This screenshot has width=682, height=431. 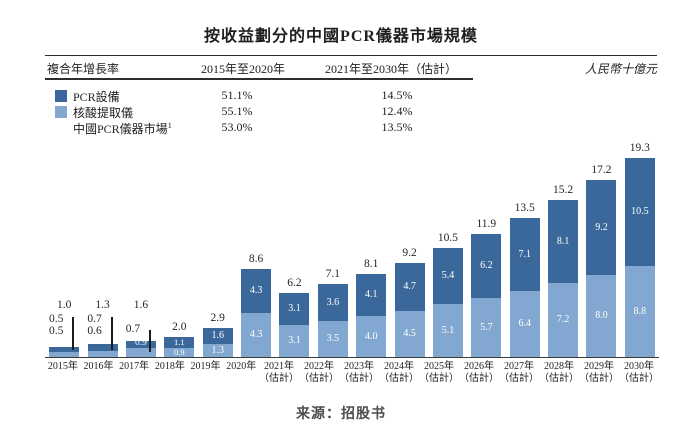 I want to click on bar-total-label: 1.6, so click(x=141, y=304).